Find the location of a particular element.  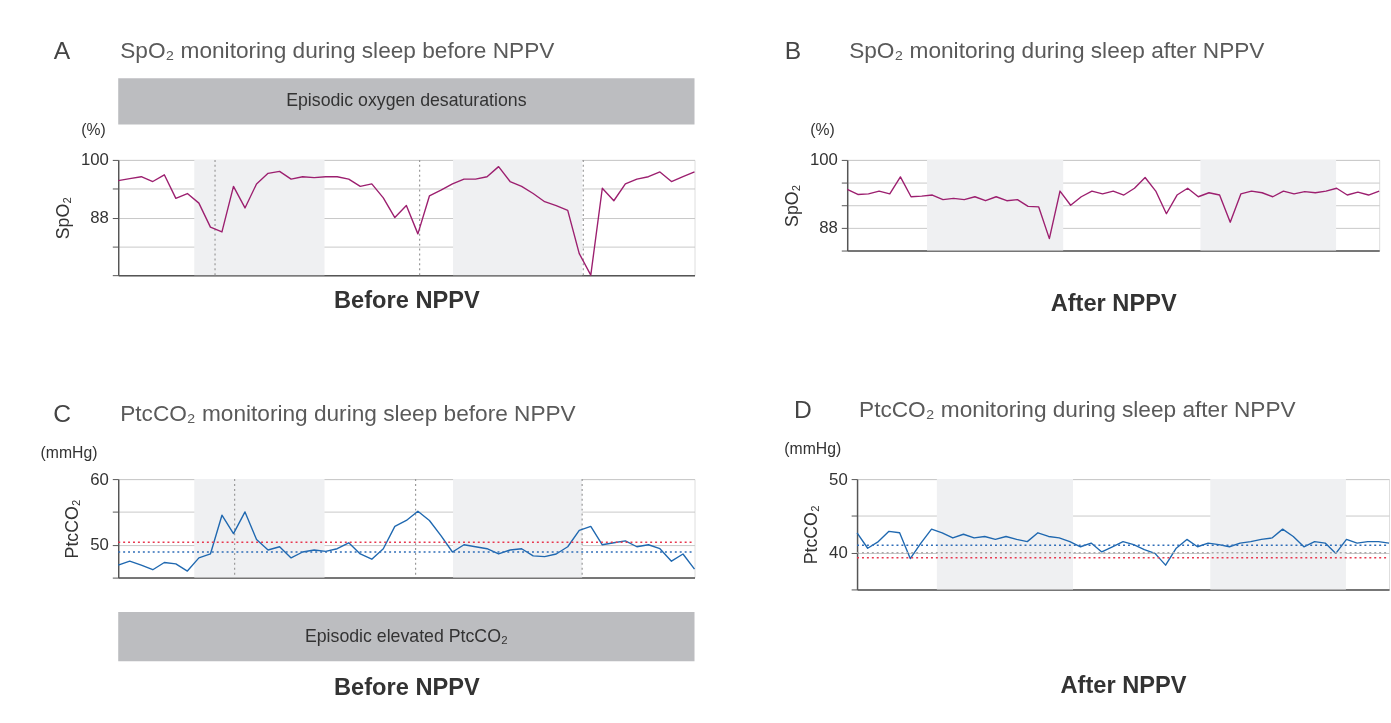

chart-title: PtcCO₂ monitoring during sleep after NPPV is located at coordinates (1077, 409).